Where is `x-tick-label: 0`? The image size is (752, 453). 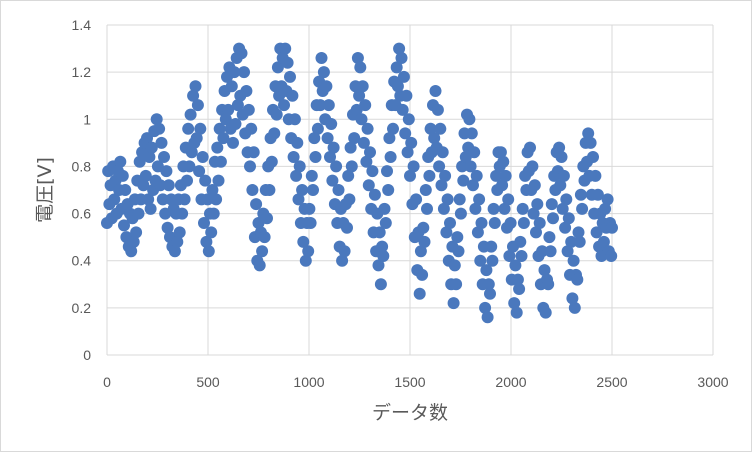 x-tick-label: 0 is located at coordinates (107, 382).